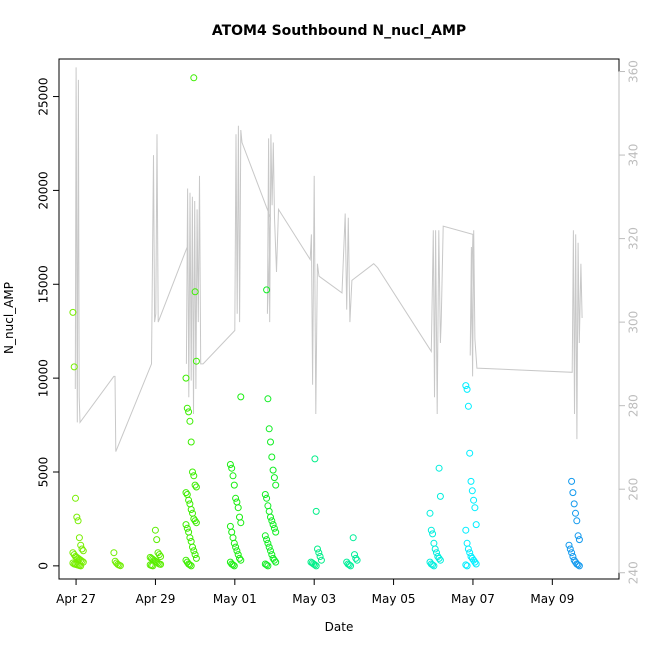 This screenshot has height=650, width=650. I want to click on x-tick-label: May 03, so click(314, 599).